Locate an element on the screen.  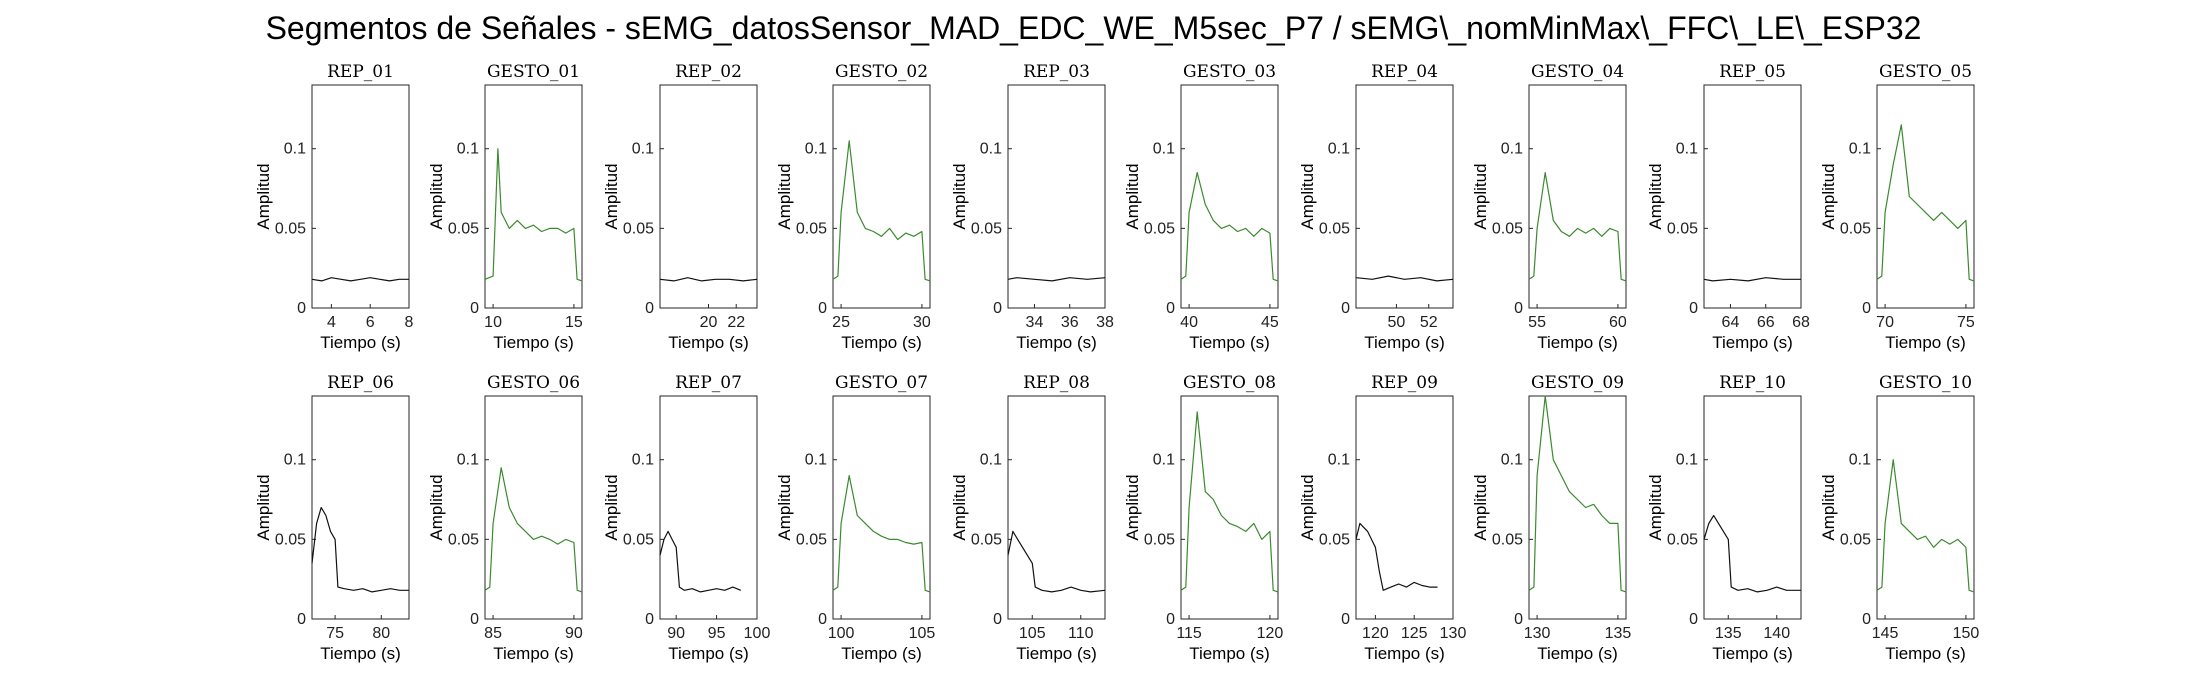
x-tick-label: 52 is located at coordinates (1429, 322).